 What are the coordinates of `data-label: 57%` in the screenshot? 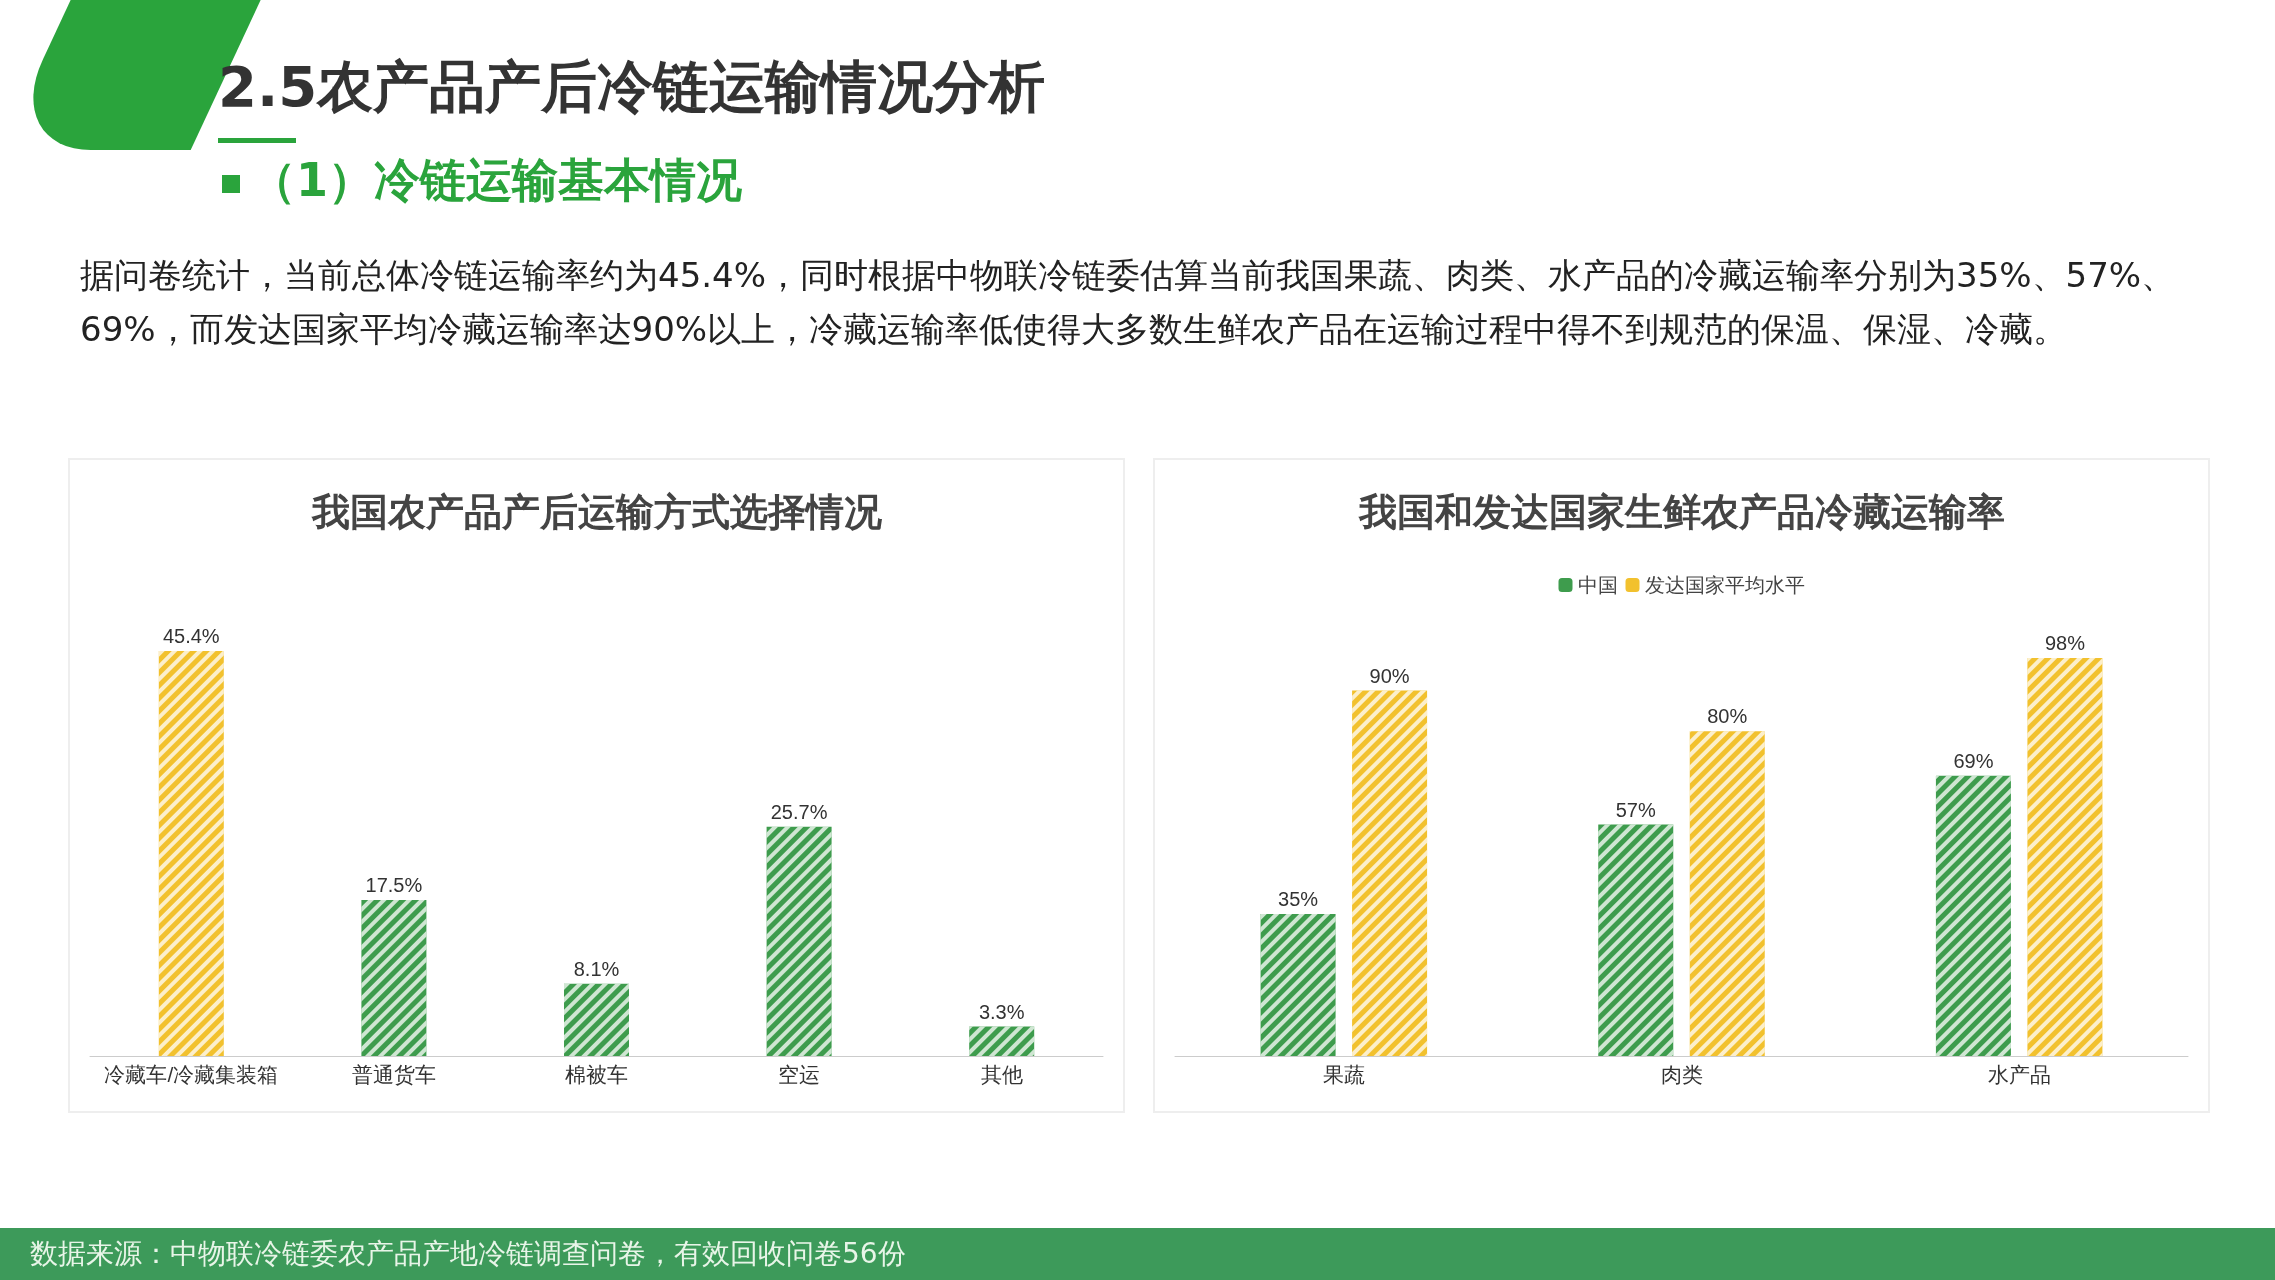 It's located at (1635, 809).